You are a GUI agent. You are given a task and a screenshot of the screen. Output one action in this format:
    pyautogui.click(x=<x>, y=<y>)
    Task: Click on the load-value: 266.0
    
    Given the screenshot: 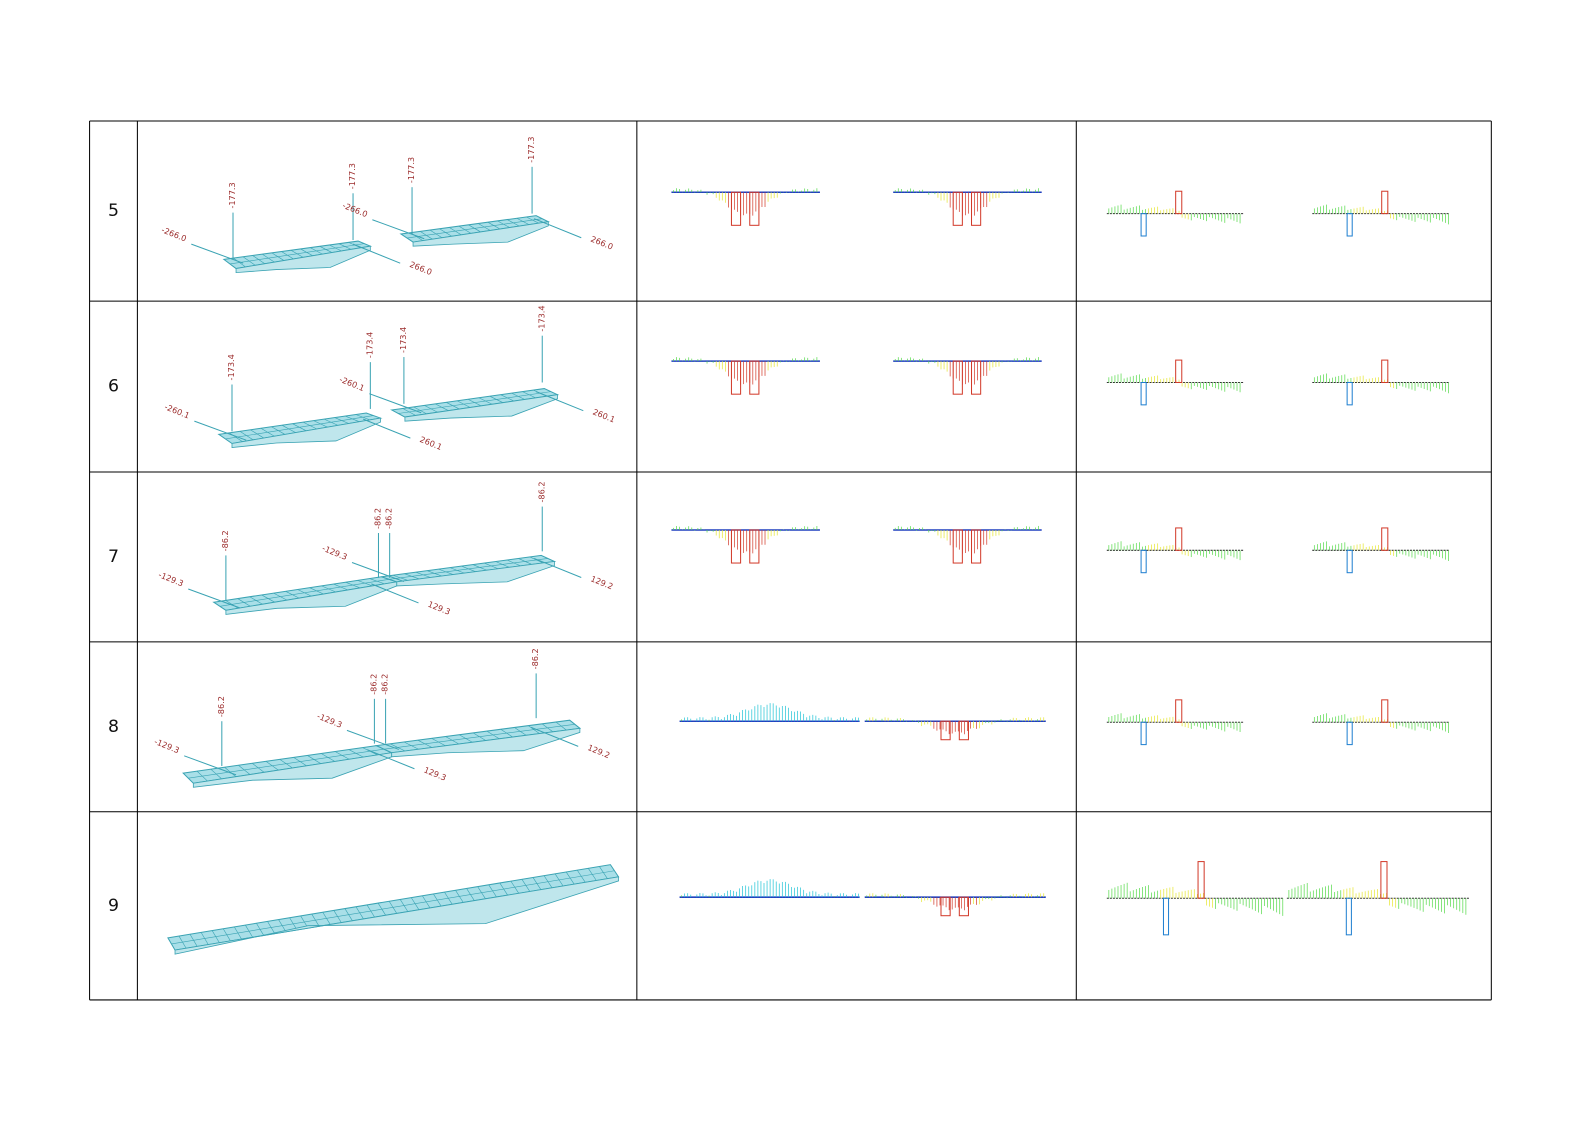 What is the action you would take?
    pyautogui.click(x=420, y=268)
    